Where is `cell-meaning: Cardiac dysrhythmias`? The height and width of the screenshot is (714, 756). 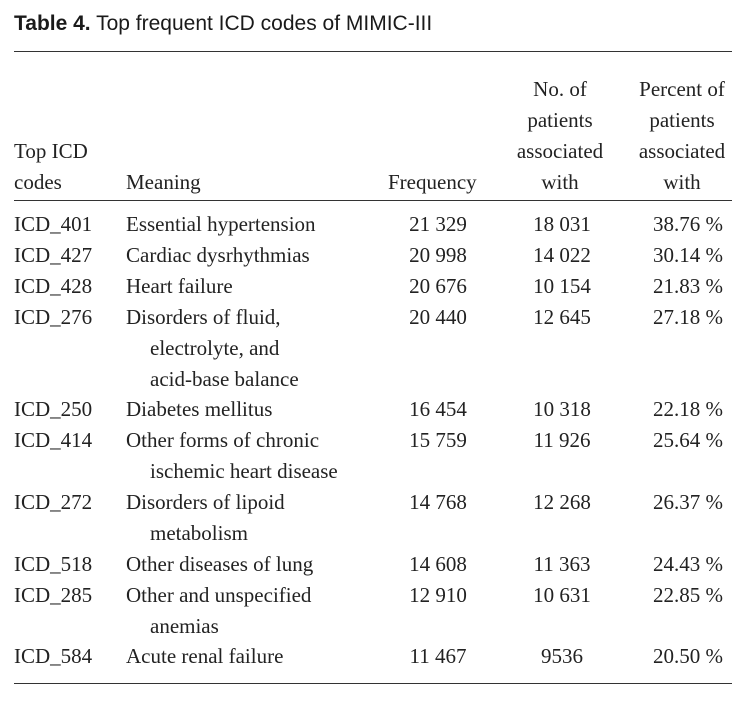
cell-meaning: Cardiac dysrhythmias is located at coordinates (218, 255).